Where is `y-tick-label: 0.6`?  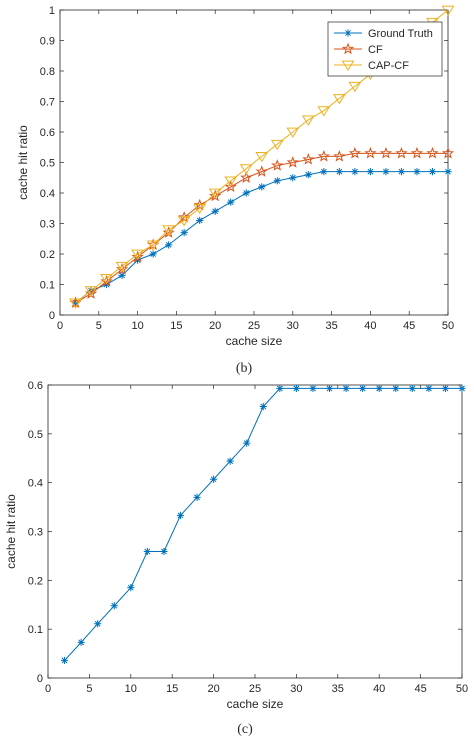
y-tick-label: 0.6 is located at coordinates (47, 133).